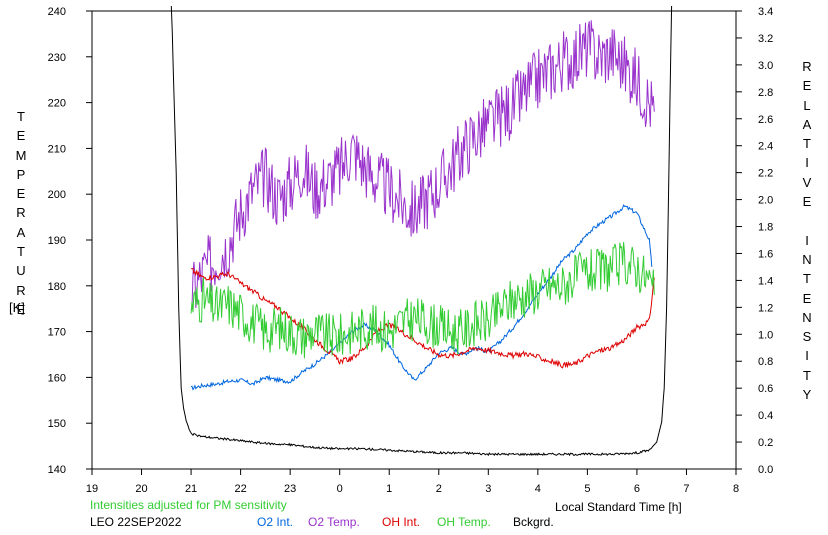  What do you see at coordinates (765, 201) in the screenshot?
I see `right-y-tick-label: 2.0` at bounding box center [765, 201].